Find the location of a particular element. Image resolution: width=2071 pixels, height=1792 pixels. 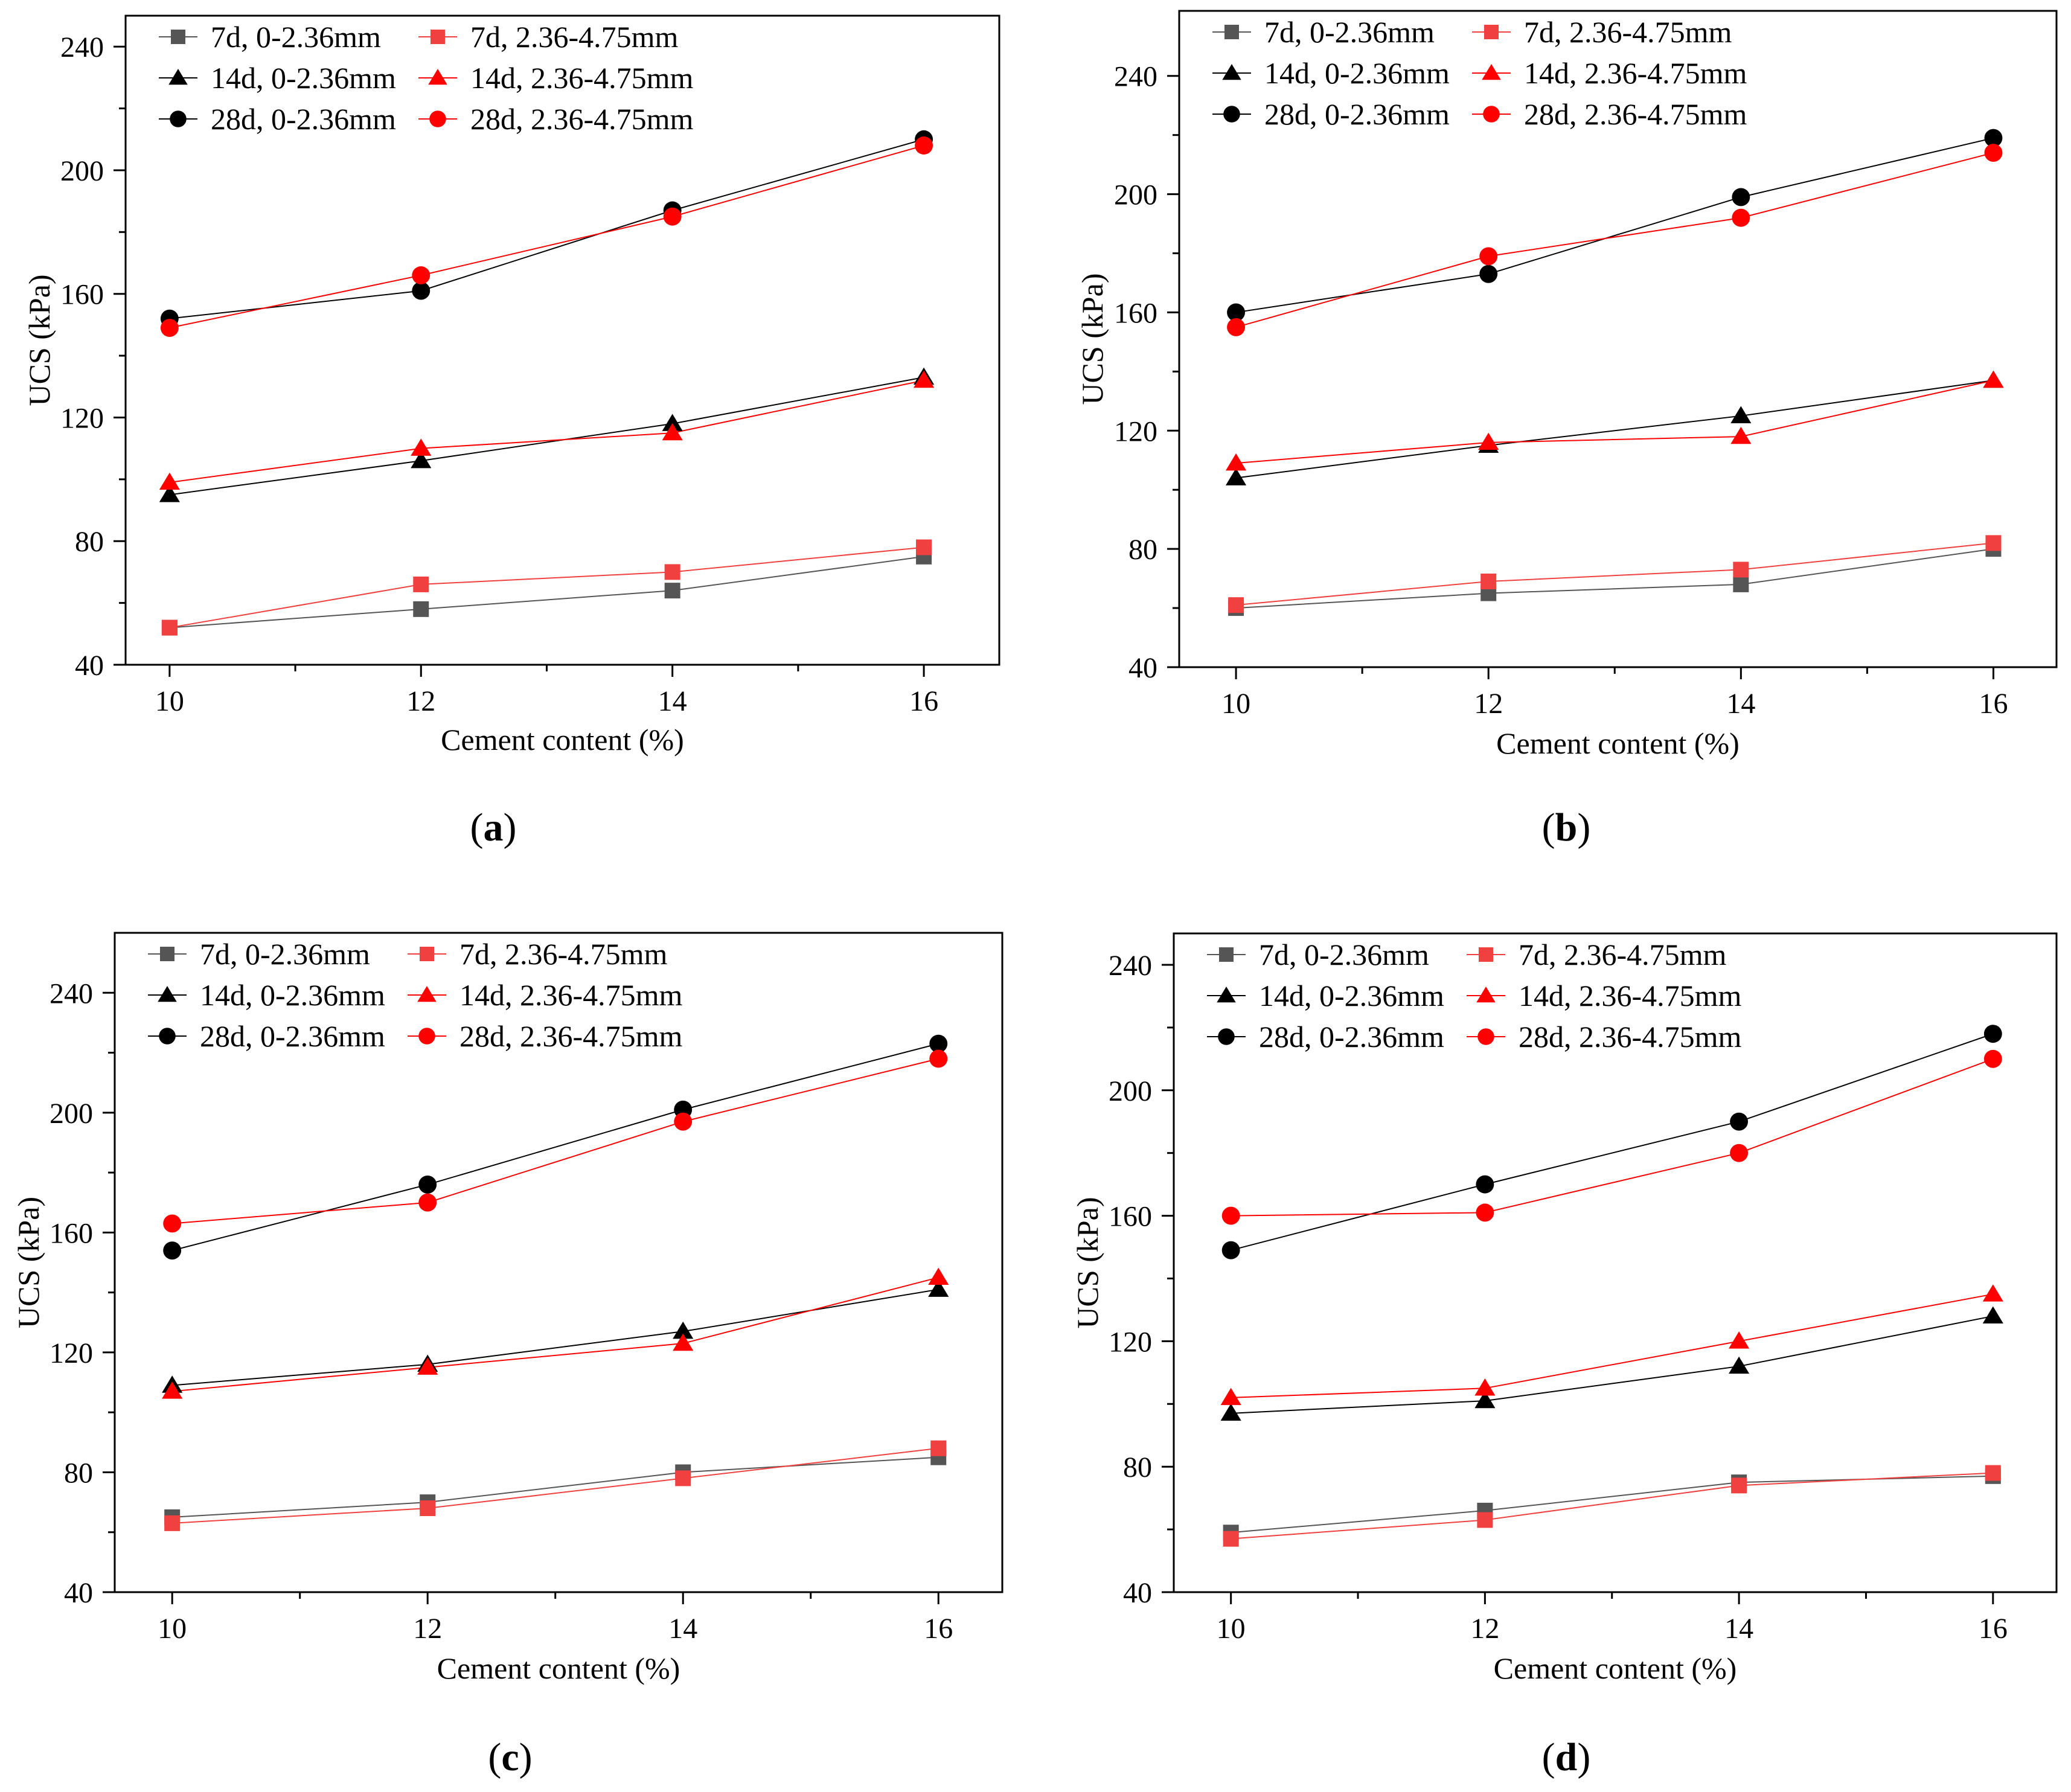

y-tick-label: 40 is located at coordinates (89, 666).